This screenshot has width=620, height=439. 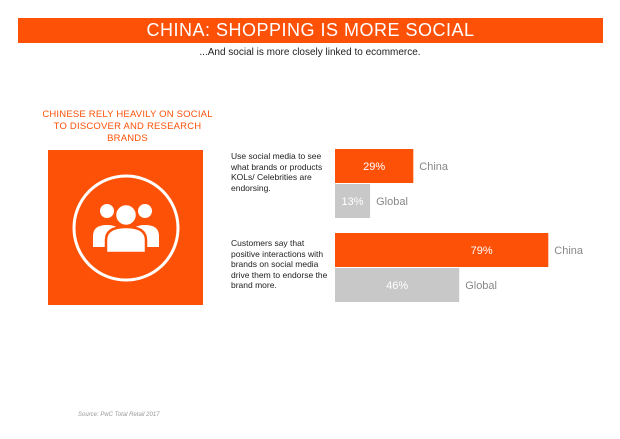 I want to click on series-label-global-1: Global, so click(x=392, y=202).